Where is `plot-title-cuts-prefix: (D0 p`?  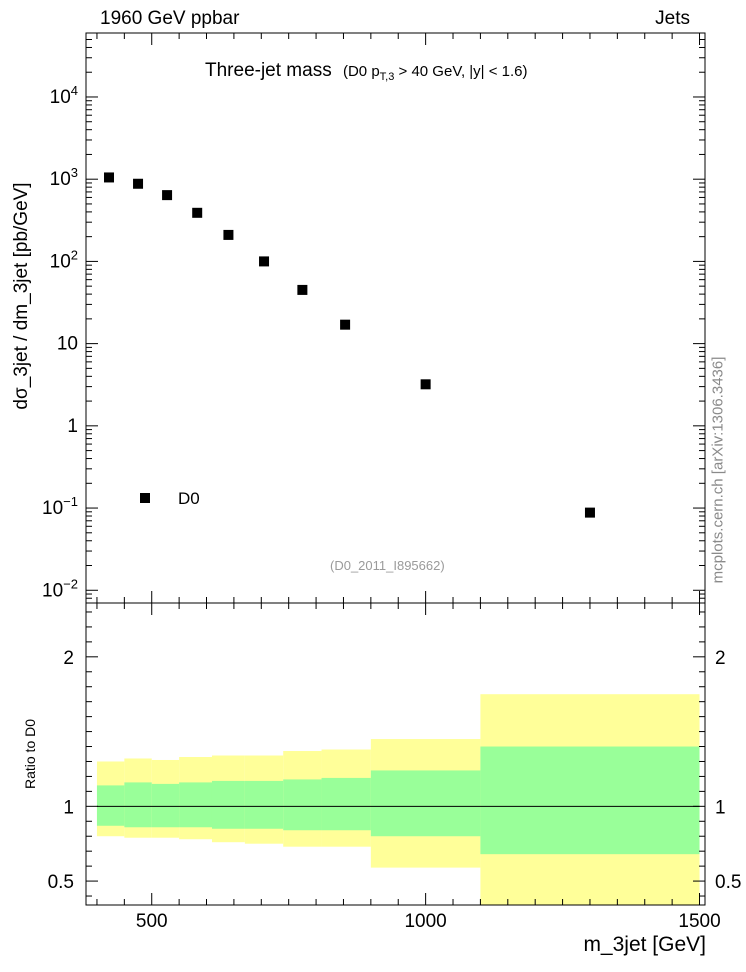 plot-title-cuts-prefix: (D0 p is located at coordinates (361, 71).